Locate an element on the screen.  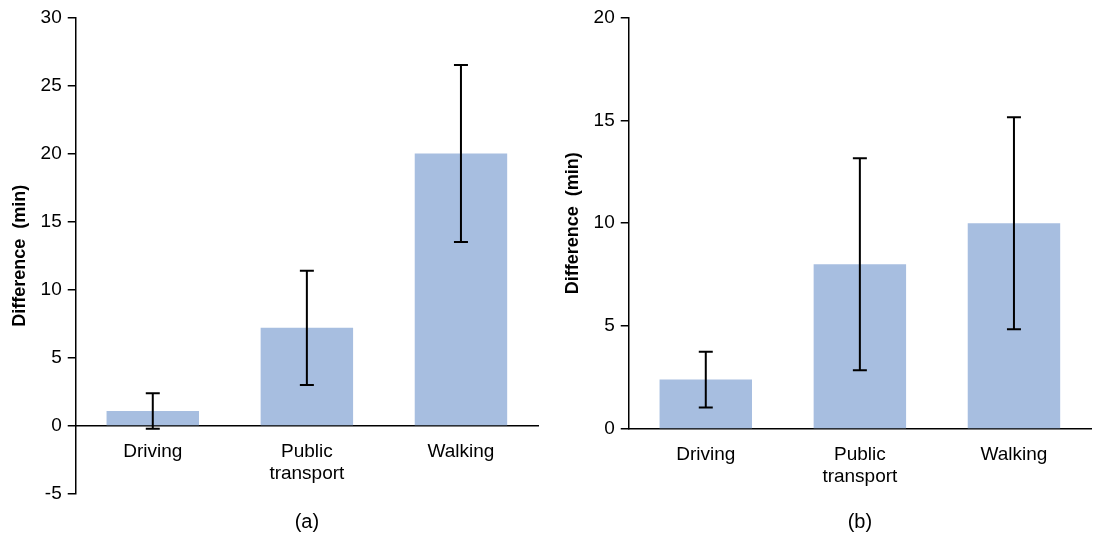
y-tick-label: 30 is located at coordinates (51, 16).